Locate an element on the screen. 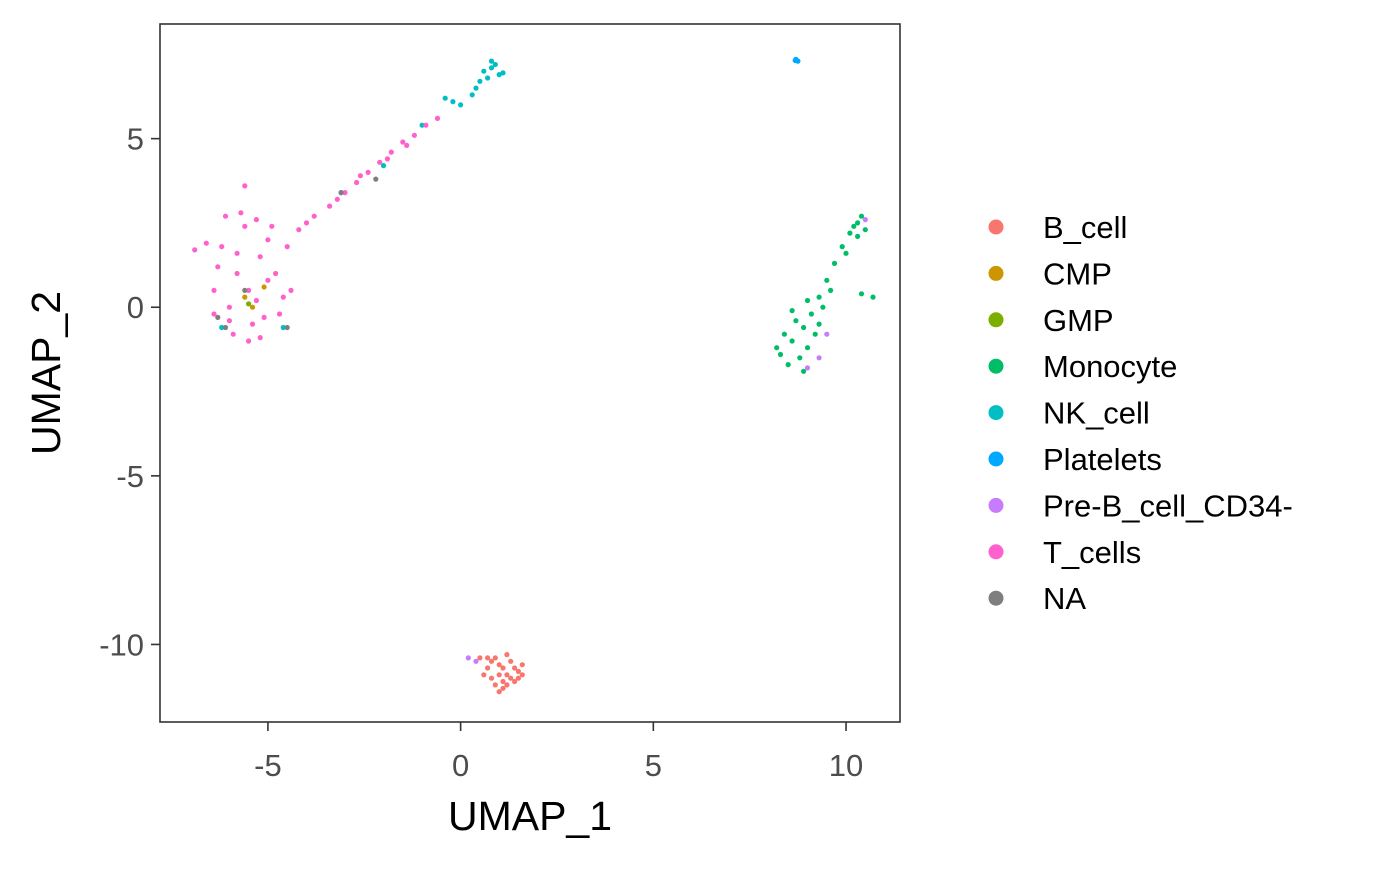  series-monocyte is located at coordinates (825, 293).